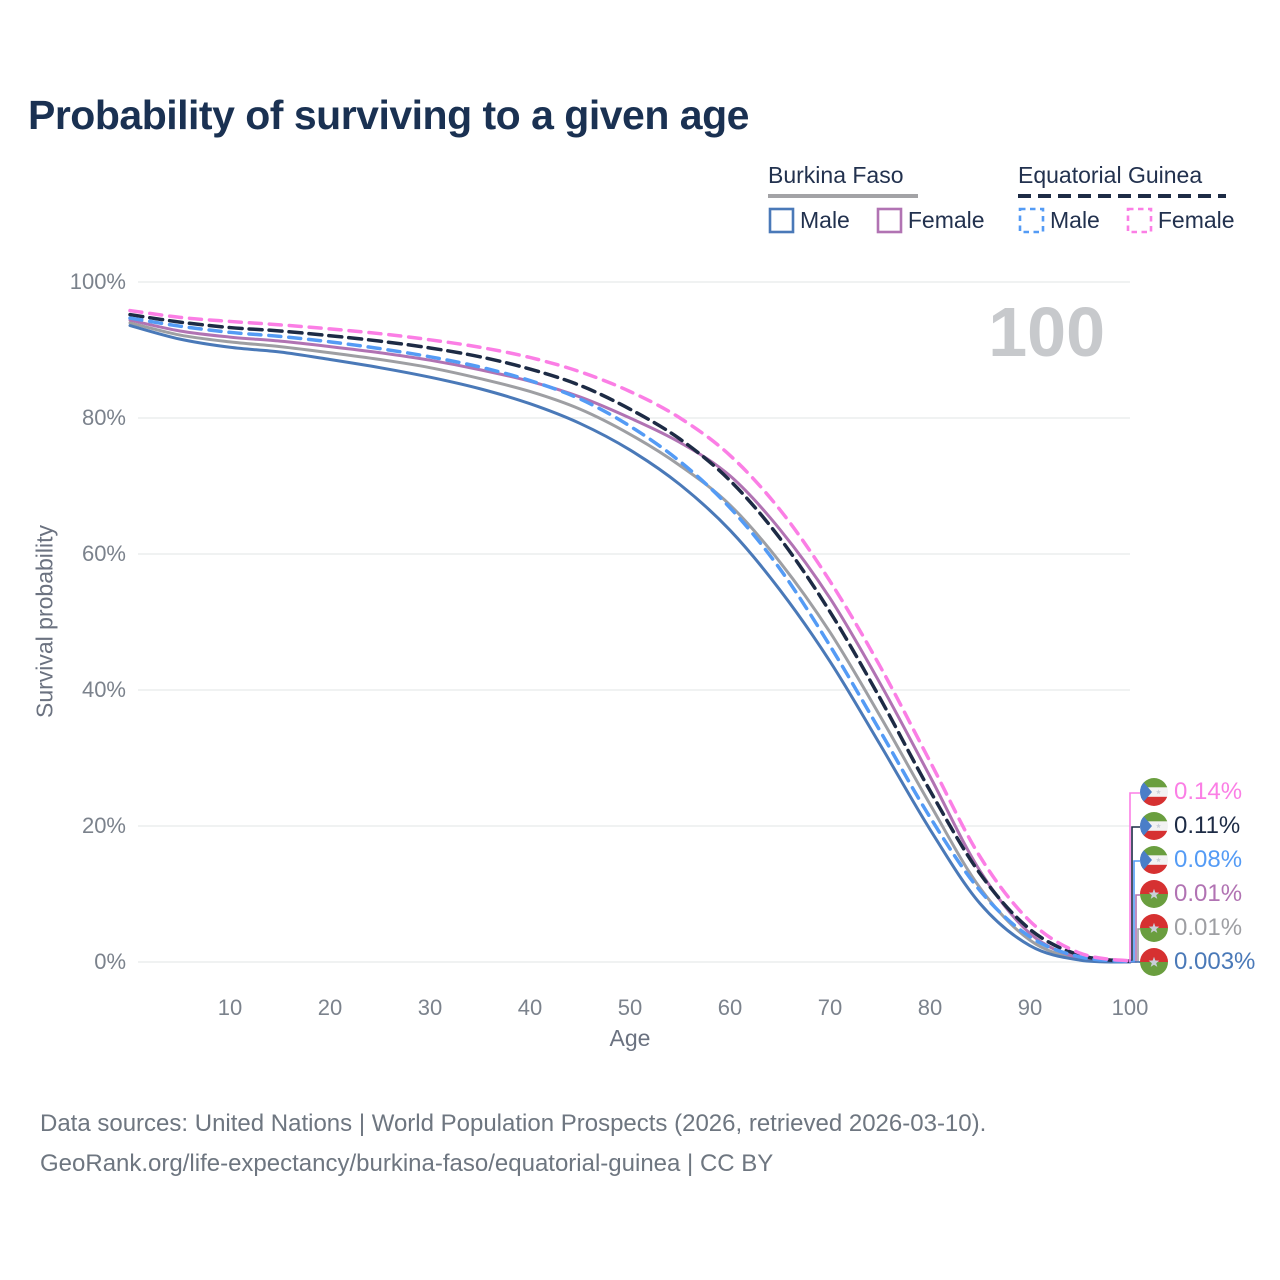 The width and height of the screenshot is (1280, 1280). I want to click on legend-item-burkina-faso-female: Female, so click(930, 220).